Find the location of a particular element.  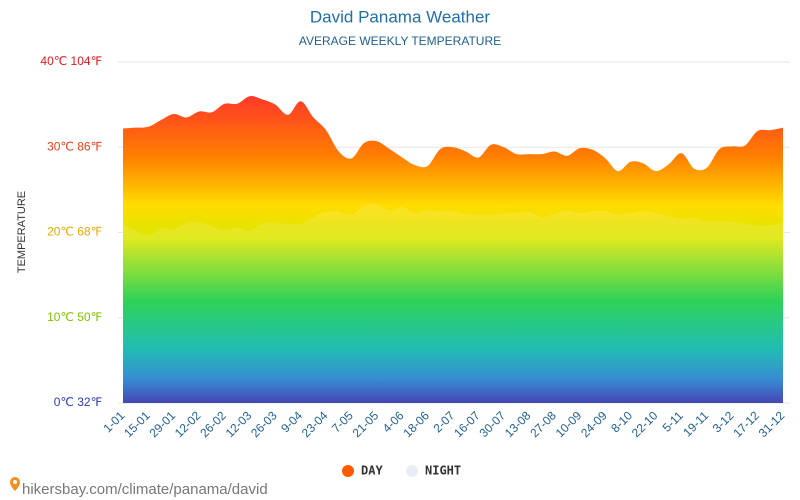

x-tick-label: 21-05 is located at coordinates (366, 424).